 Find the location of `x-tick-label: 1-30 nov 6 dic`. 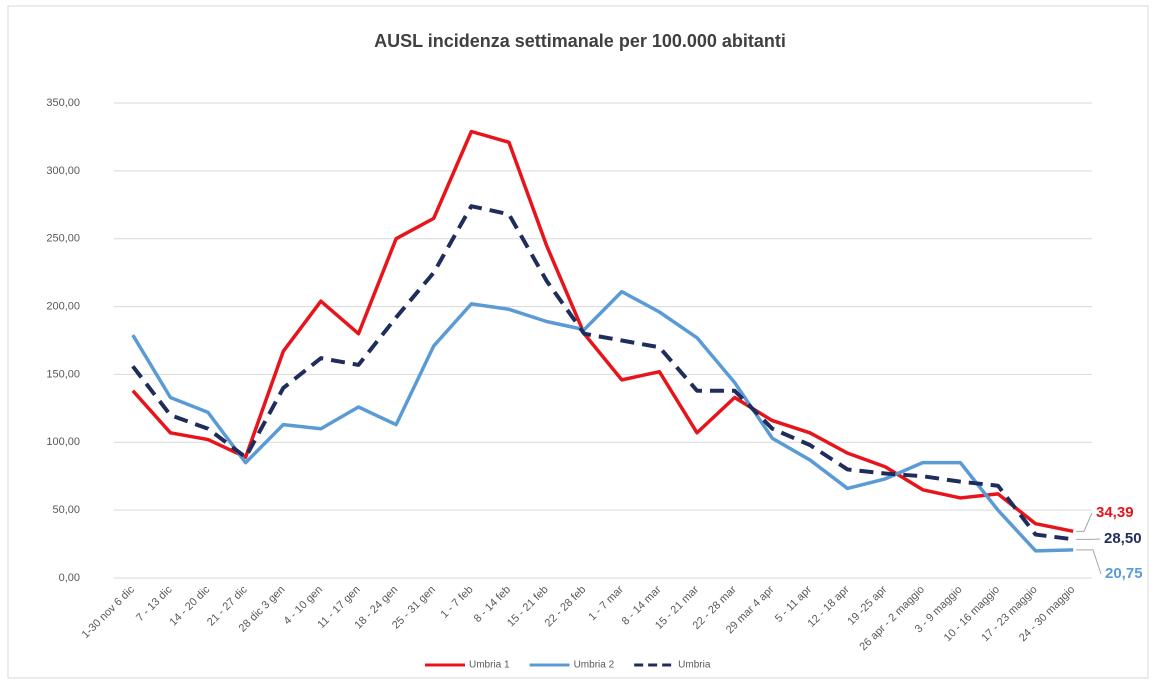

x-tick-label: 1-30 nov 6 dic is located at coordinates (109, 612).